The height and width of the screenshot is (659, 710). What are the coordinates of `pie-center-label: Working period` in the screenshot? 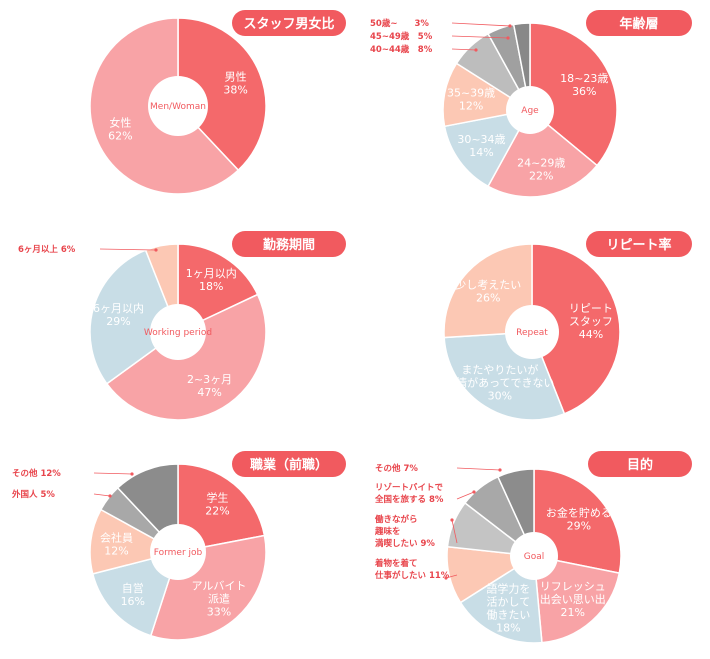 It's located at (178, 333).